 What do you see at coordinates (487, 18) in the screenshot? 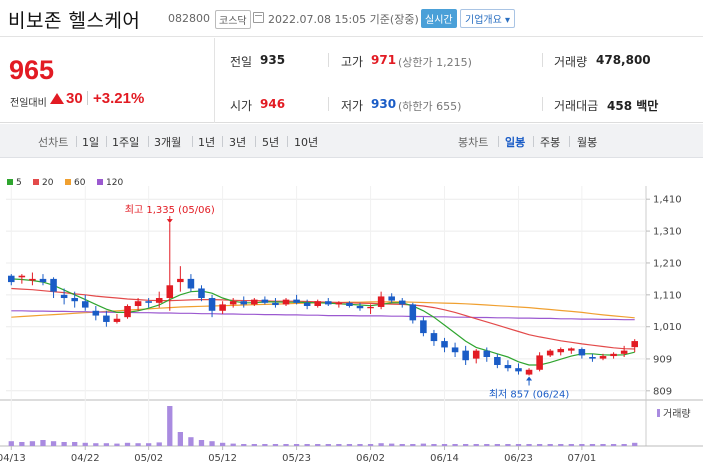
I see `company-info-dropdown: 기업개요 ▾` at bounding box center [487, 18].